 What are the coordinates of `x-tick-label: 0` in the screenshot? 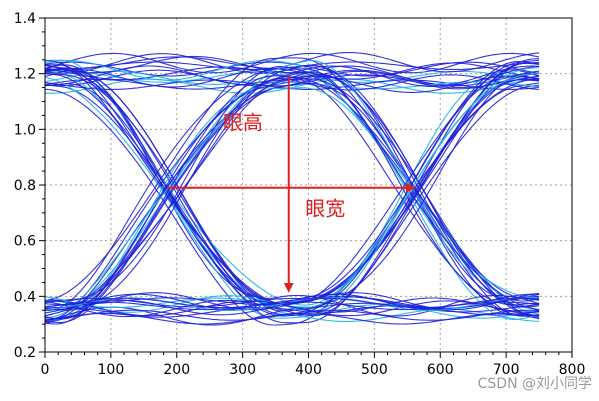 It's located at (45, 370).